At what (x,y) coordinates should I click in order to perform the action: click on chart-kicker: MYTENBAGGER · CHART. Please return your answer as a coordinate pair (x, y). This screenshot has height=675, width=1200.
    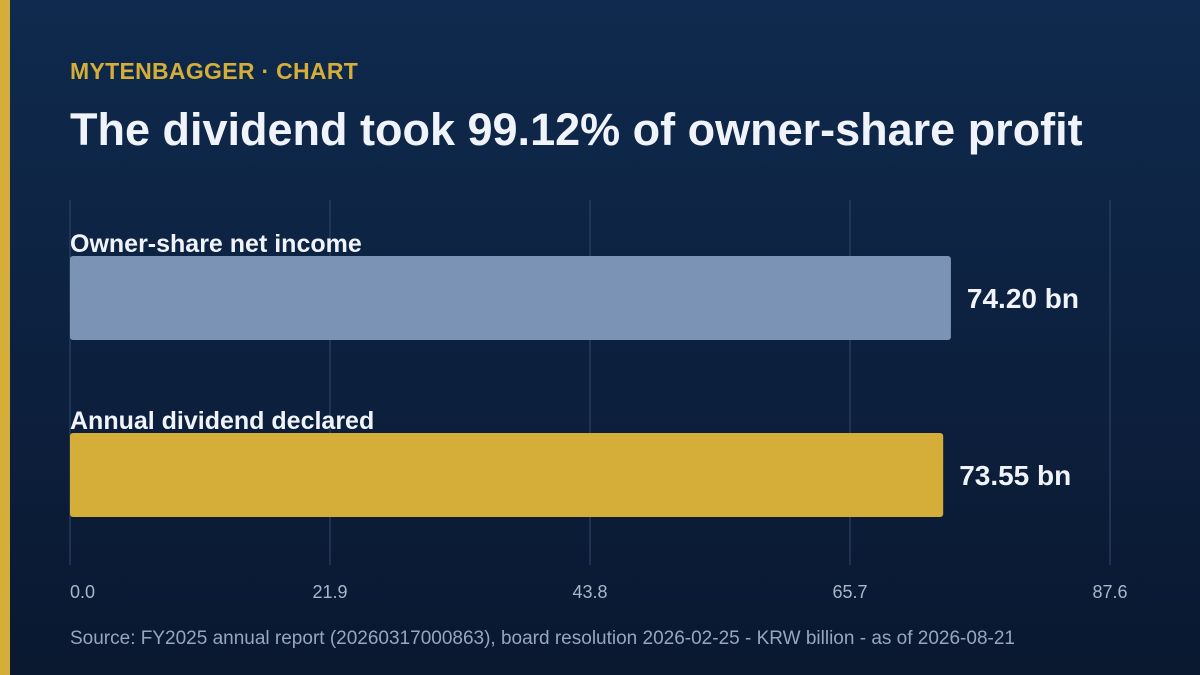
    Looking at the image, I should click on (214, 71).